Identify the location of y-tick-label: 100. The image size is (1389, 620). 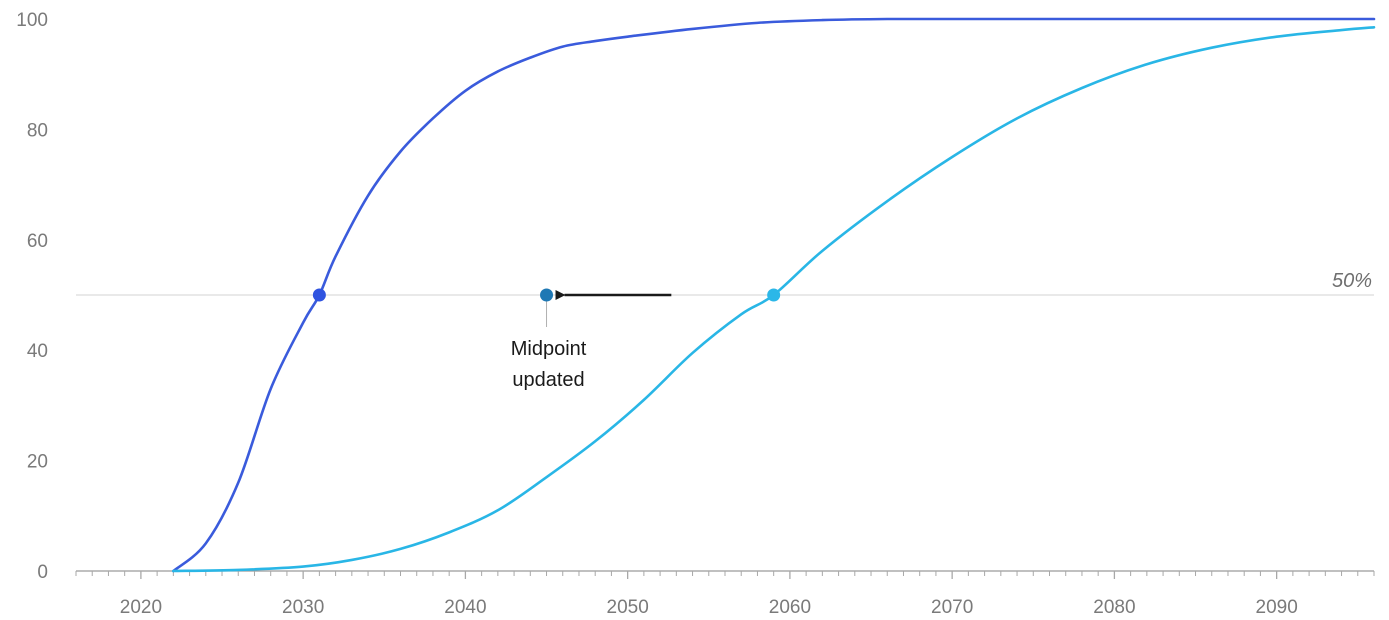
(32, 20).